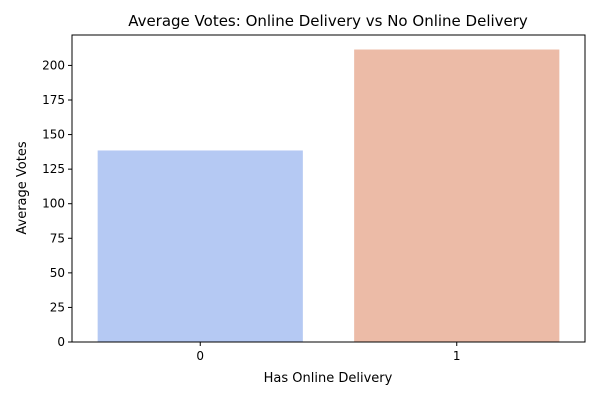 Image resolution: width=600 pixels, height=404 pixels. Describe the element at coordinates (328, 378) in the screenshot. I see `x-axis-label: Has Online Delivery` at that location.